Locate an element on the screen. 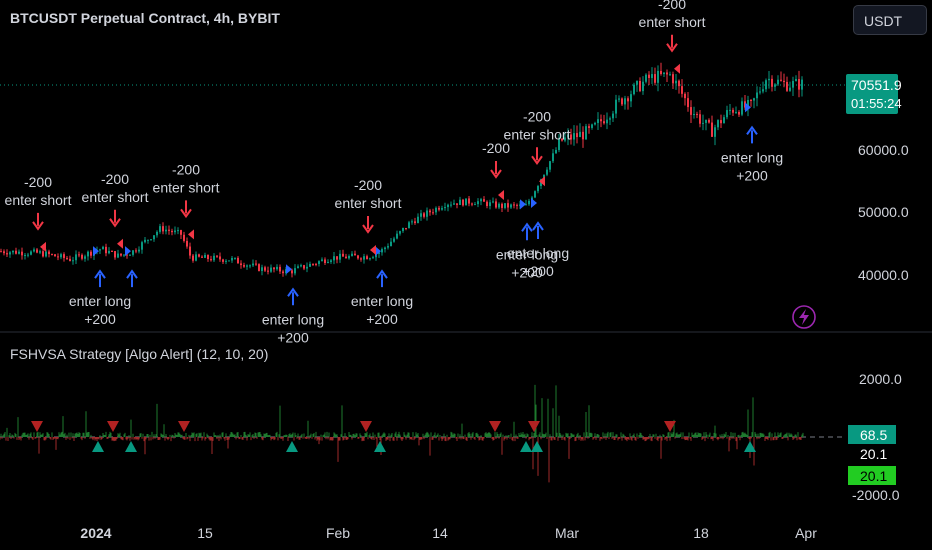 This screenshot has width=932, height=550. indicator-value-2: 20.1 is located at coordinates (873, 454).